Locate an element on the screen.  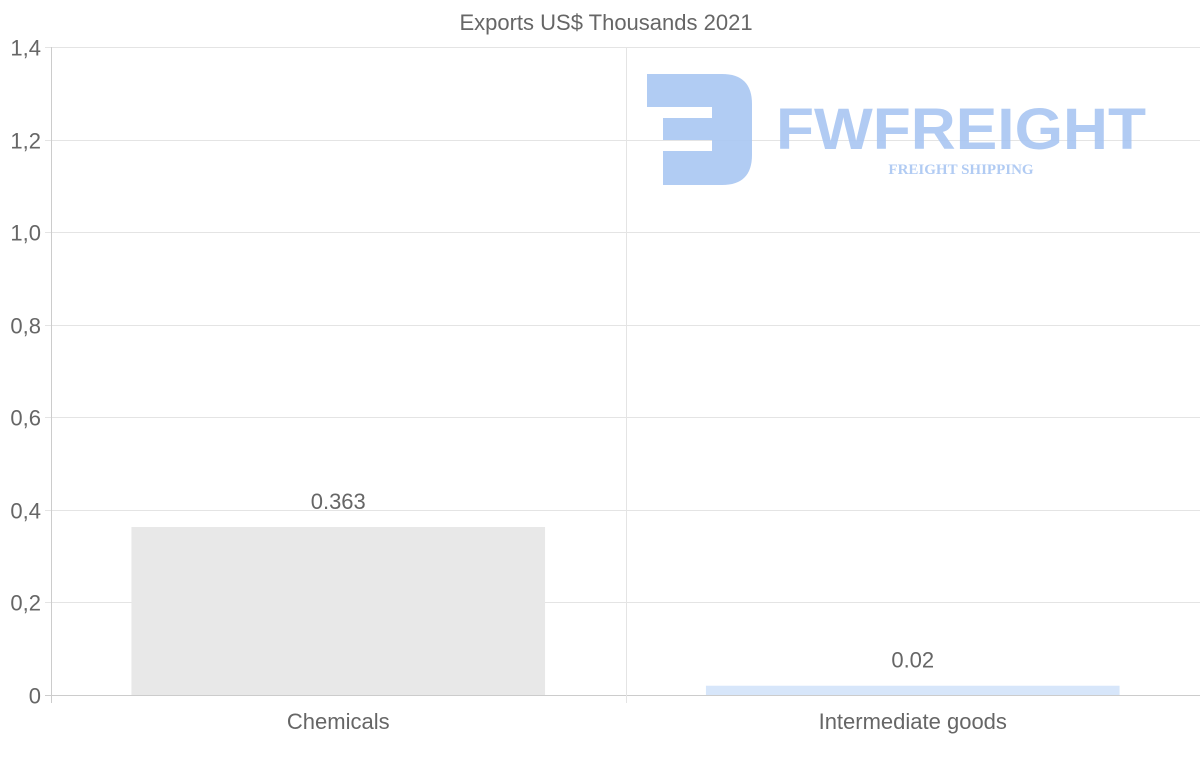
y-tick-label: 0,4 is located at coordinates (25, 511).